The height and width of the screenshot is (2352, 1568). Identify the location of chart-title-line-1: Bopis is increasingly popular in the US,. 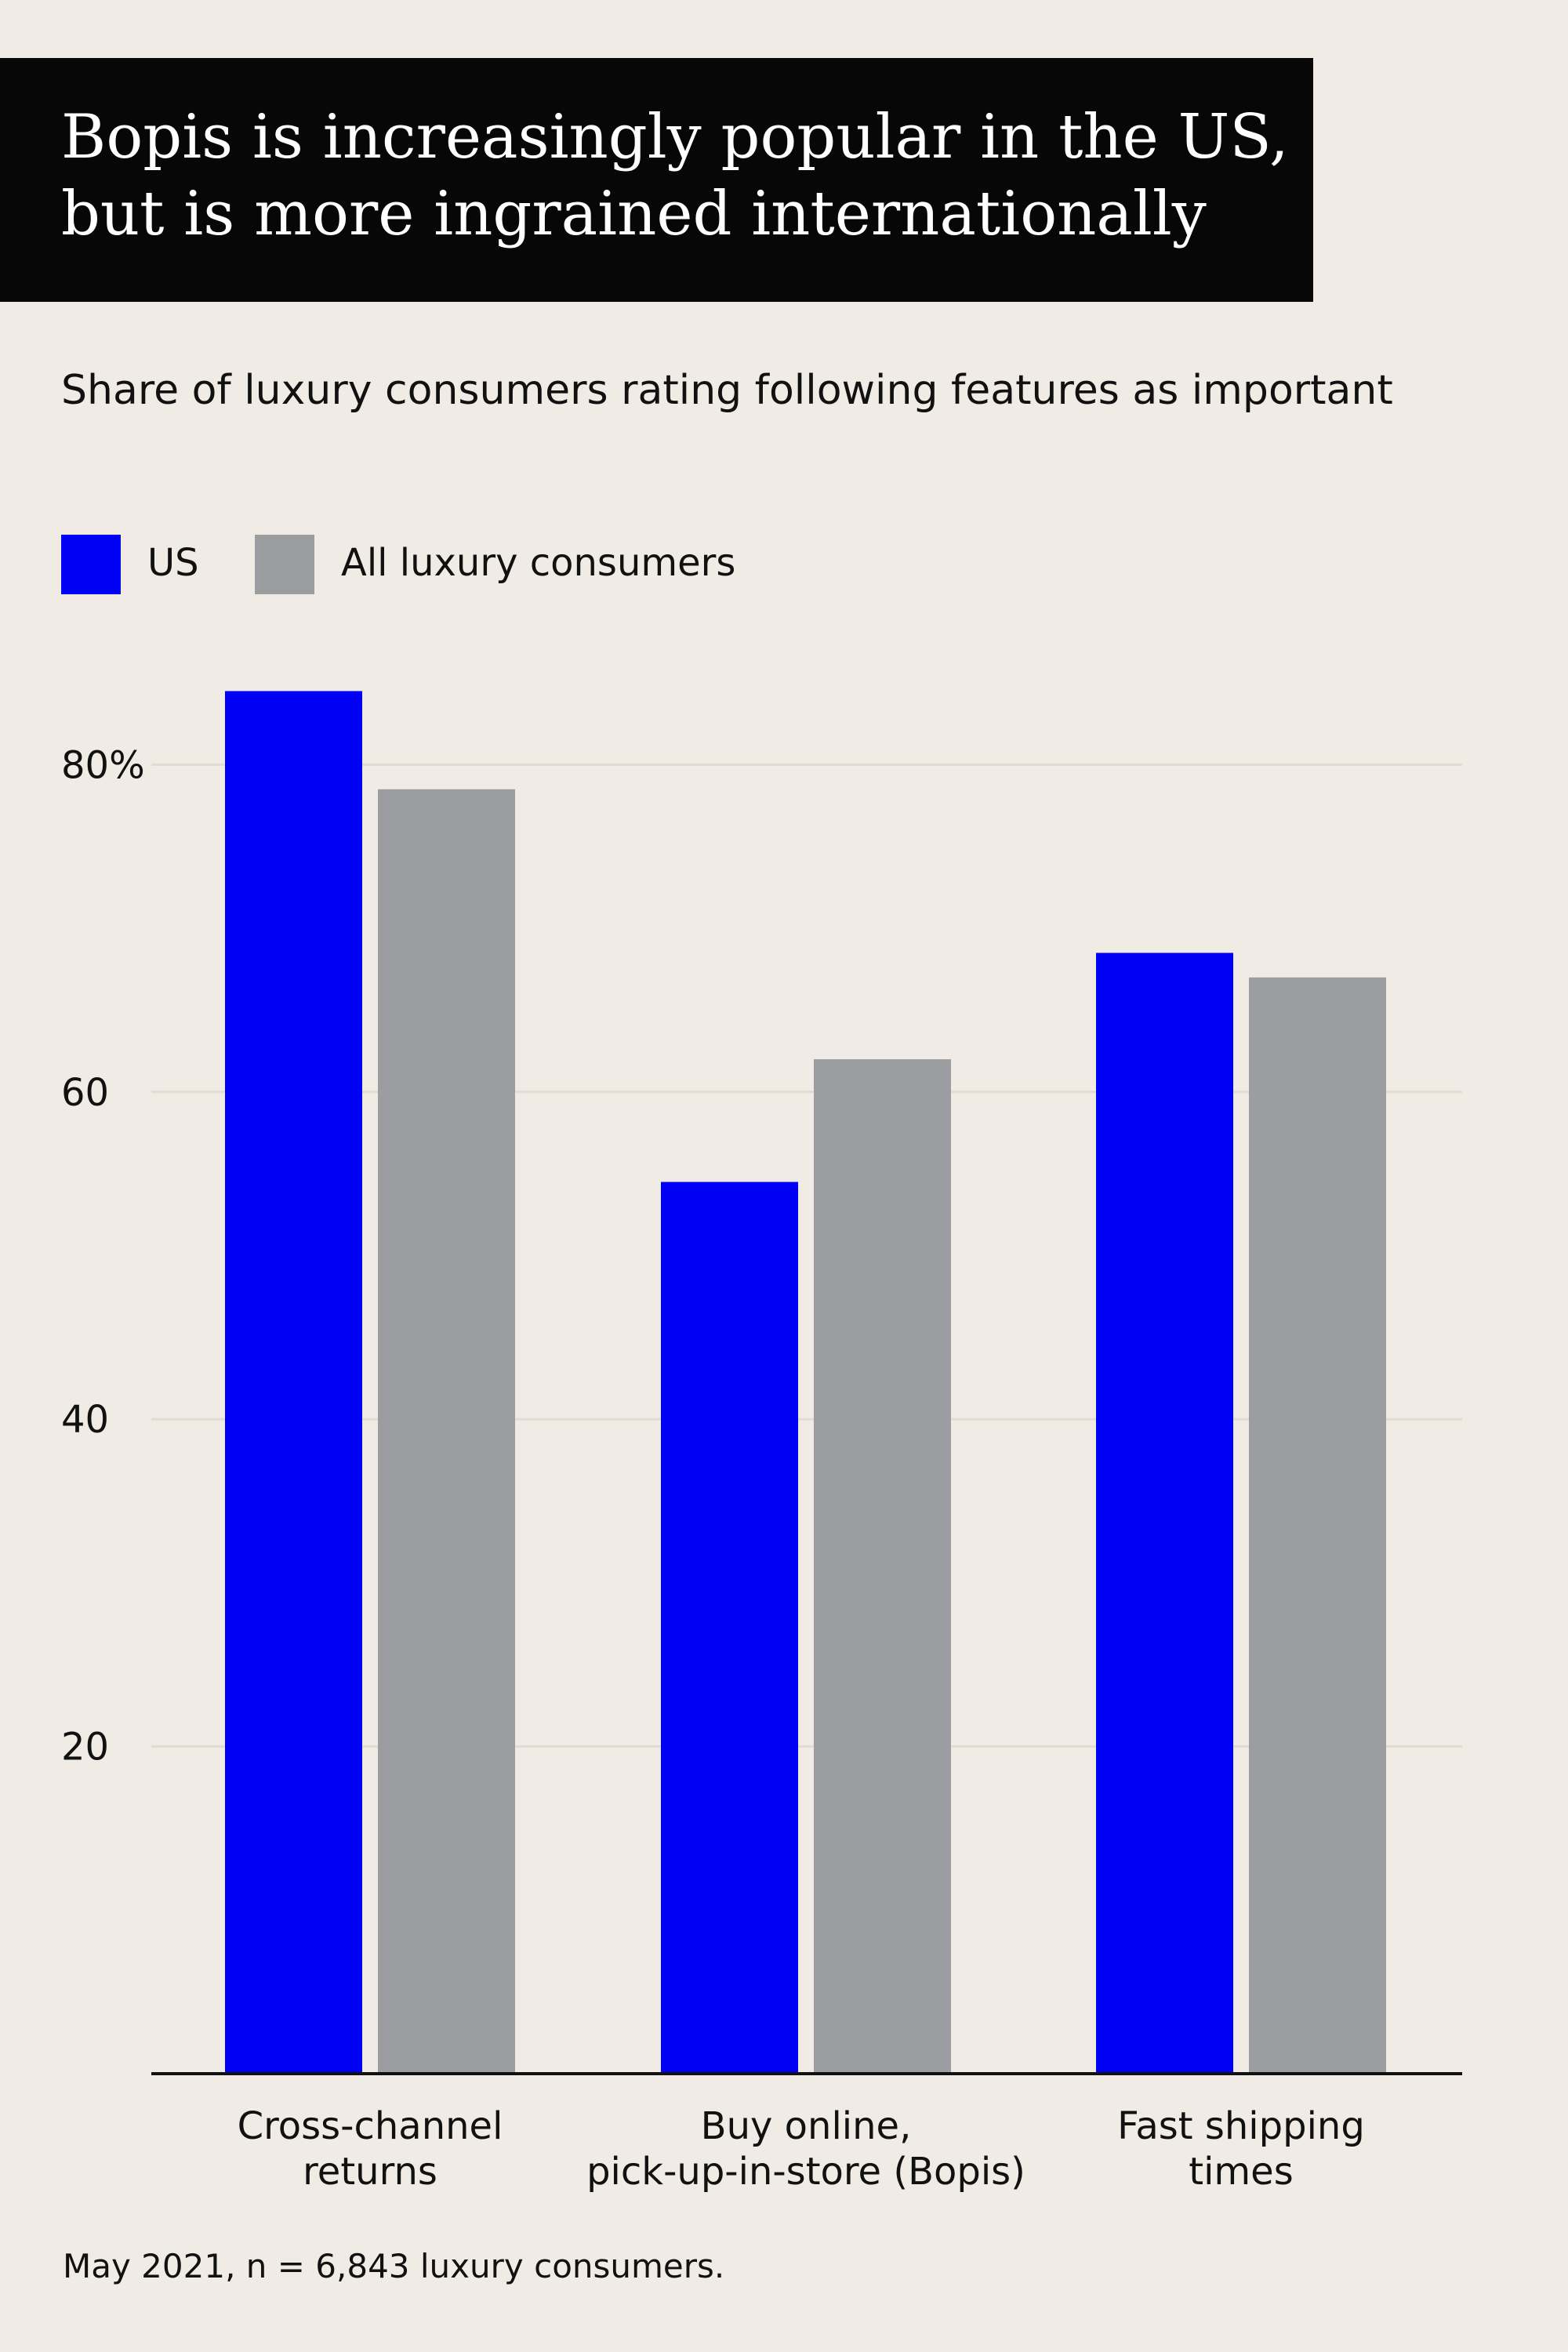
(675, 137).